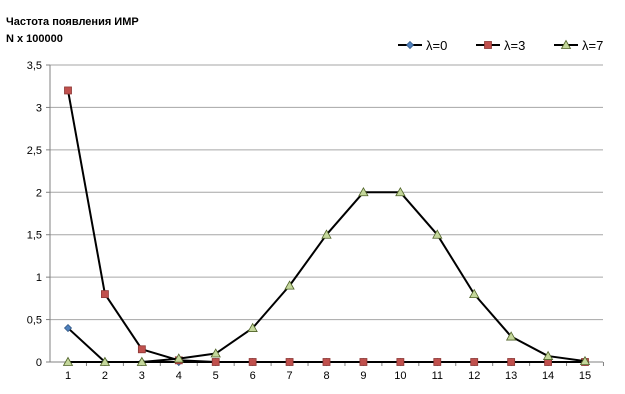 Image resolution: width=625 pixels, height=394 pixels. Describe the element at coordinates (34, 321) in the screenshot. I see `y-tick-label: 0,5` at that location.